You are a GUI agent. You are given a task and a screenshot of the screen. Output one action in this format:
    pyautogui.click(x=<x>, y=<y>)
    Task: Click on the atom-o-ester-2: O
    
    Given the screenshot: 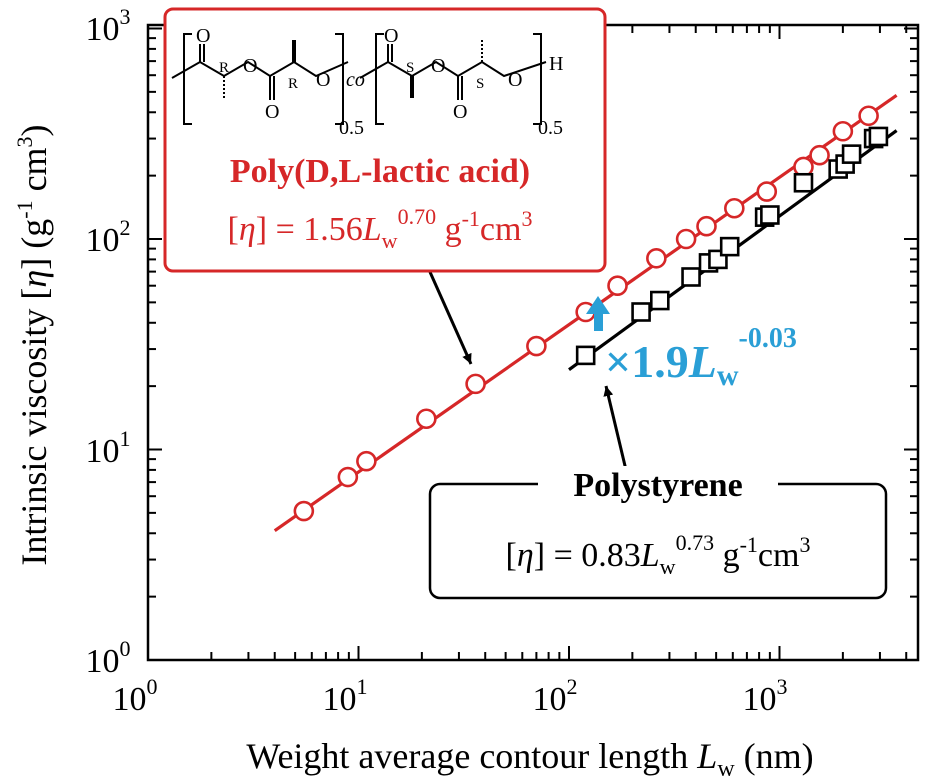 What is the action you would take?
    pyautogui.click(x=323, y=80)
    